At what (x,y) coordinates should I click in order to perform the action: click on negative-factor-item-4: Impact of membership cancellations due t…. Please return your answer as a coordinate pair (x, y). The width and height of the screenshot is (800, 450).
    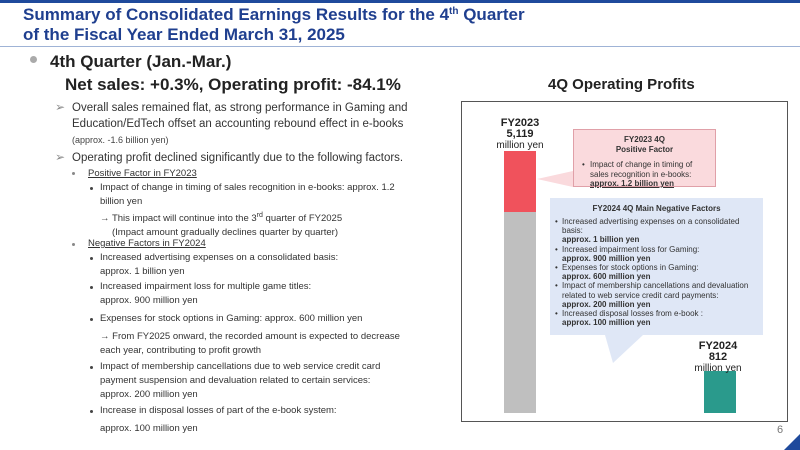
    Looking at the image, I should click on (240, 380).